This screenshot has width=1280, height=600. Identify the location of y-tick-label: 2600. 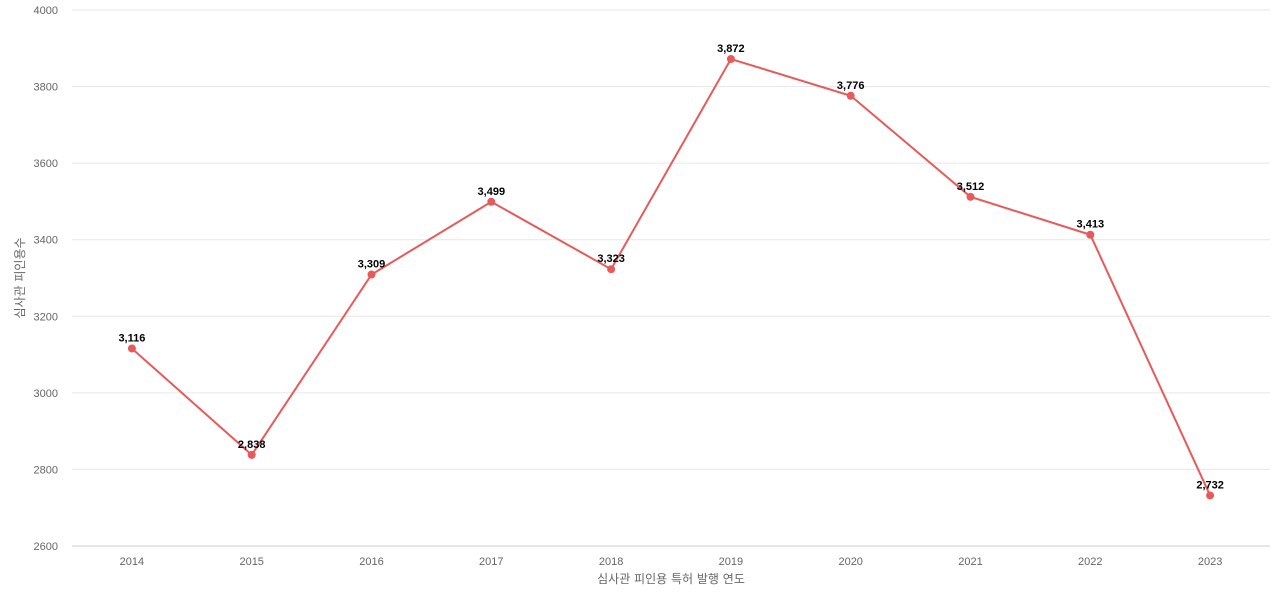
(46, 547).